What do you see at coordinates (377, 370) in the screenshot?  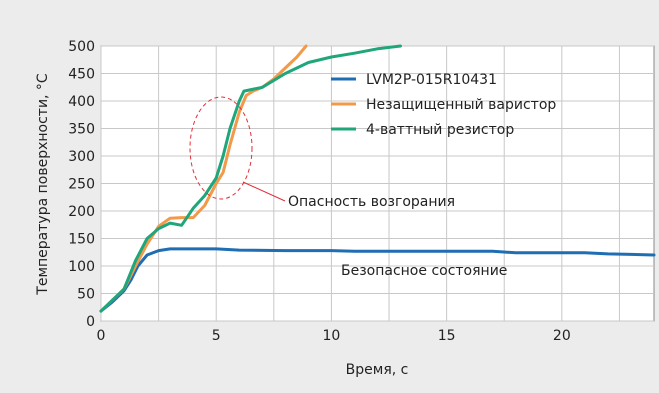 I see `x-axis-title: Время, с` at bounding box center [377, 370].